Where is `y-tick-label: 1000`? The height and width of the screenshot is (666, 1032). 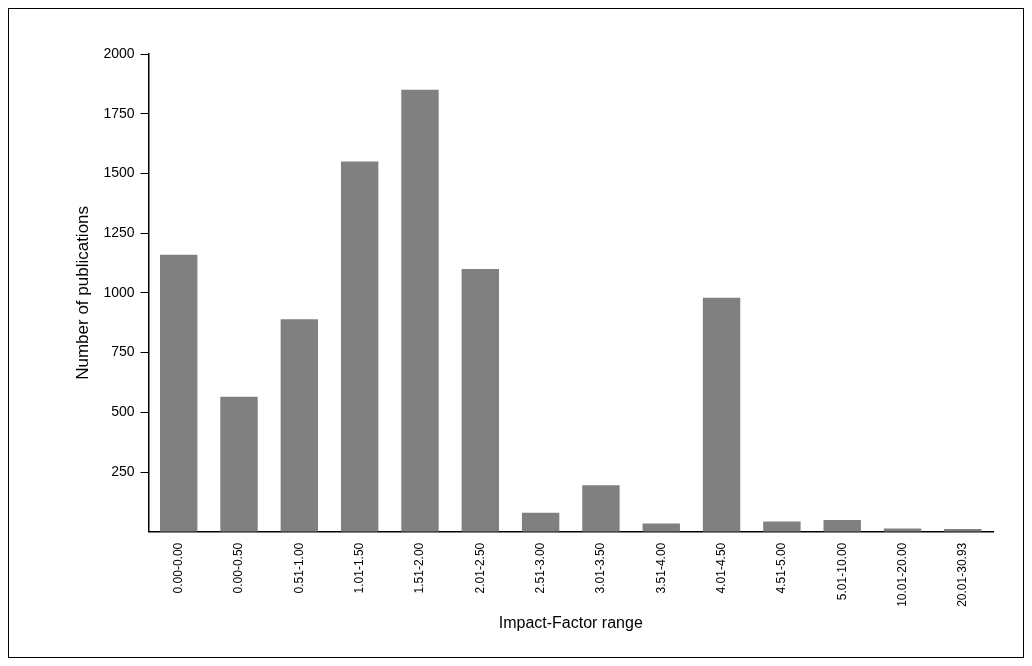
y-tick-label: 1000 is located at coordinates (119, 291).